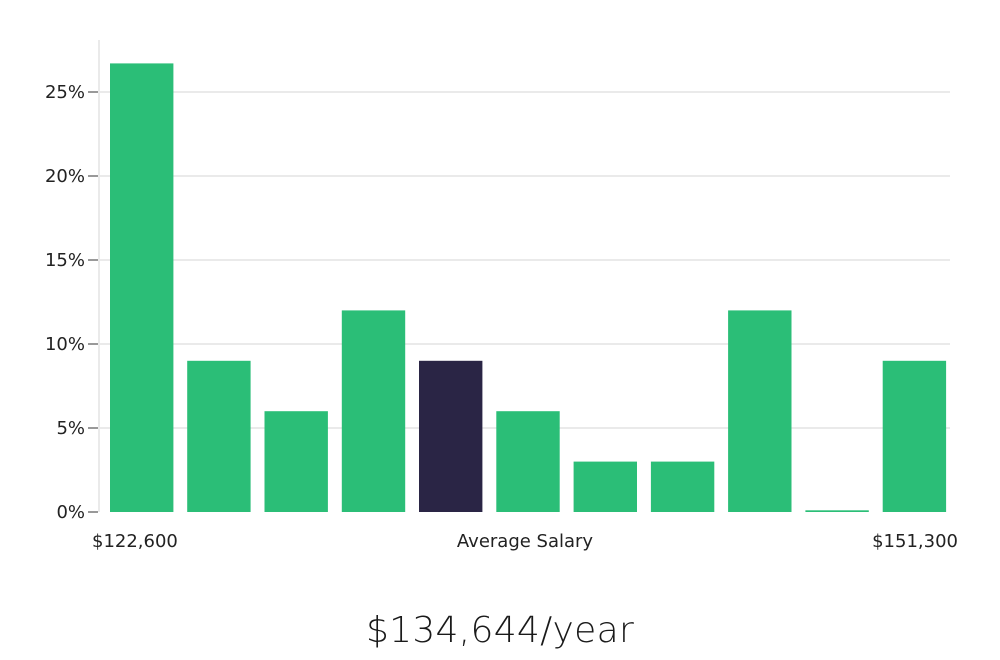  What do you see at coordinates (71, 302) in the screenshot?
I see `y-axis-ticks: 0% 5% 10% 15% 20% 25%` at bounding box center [71, 302].